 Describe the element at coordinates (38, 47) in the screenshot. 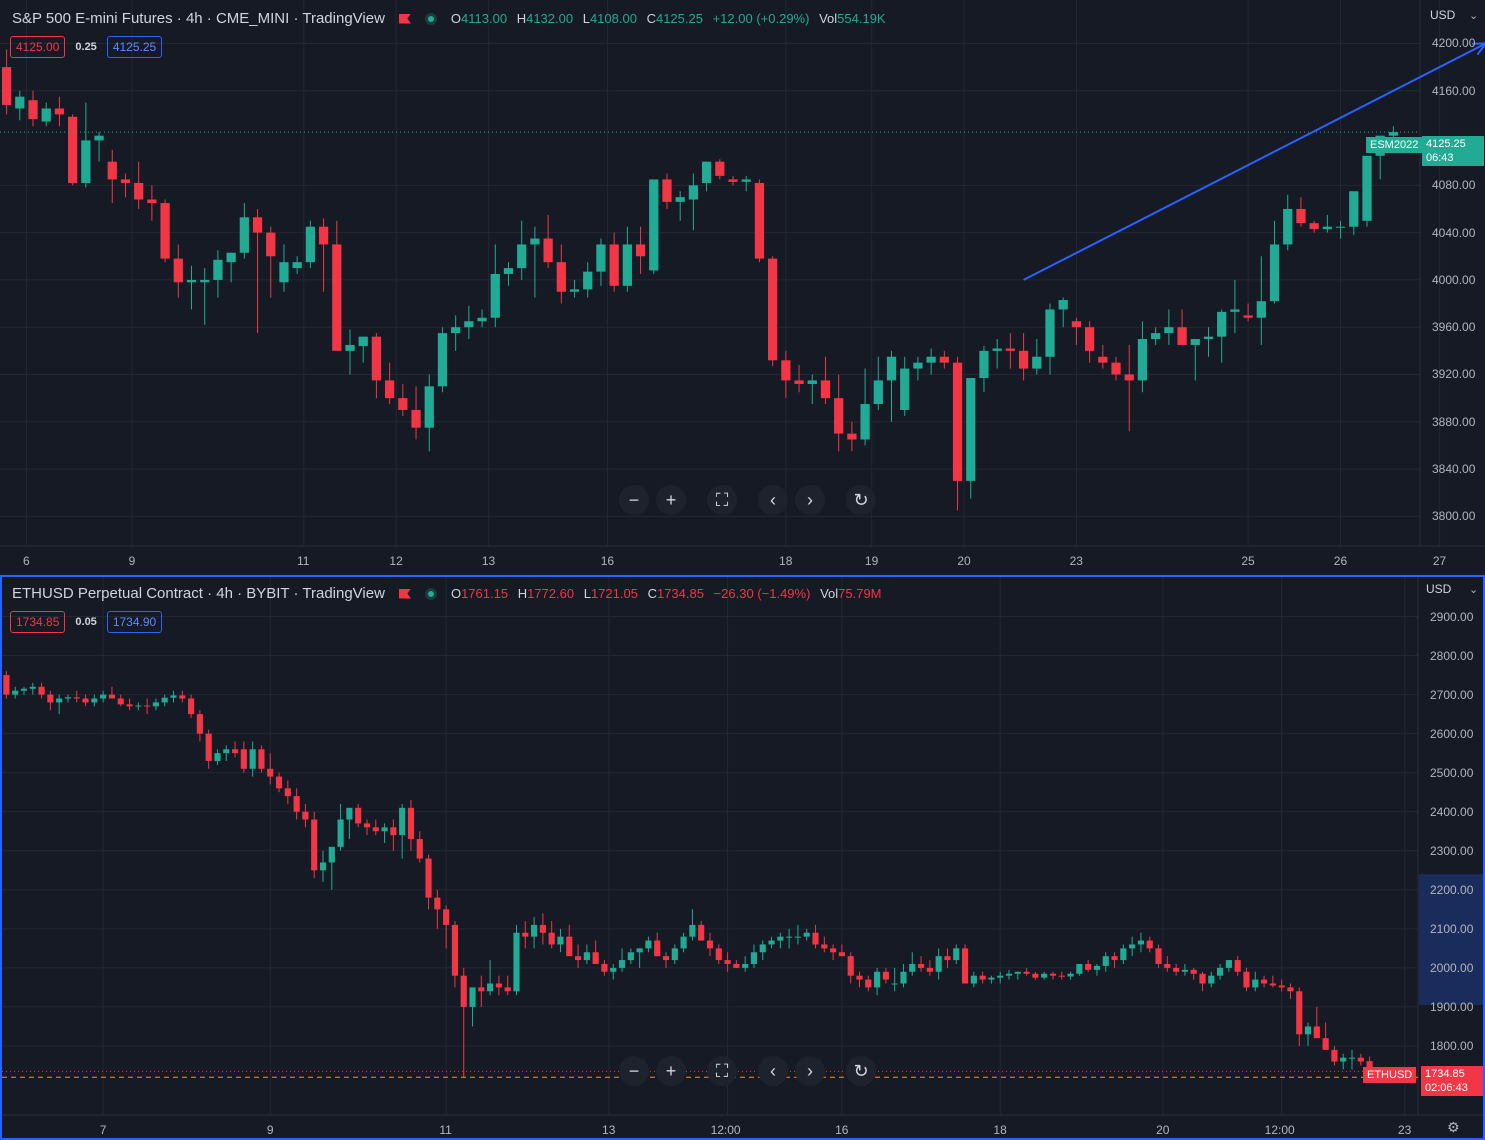

I see `es-sell-price: 4125.00` at that location.